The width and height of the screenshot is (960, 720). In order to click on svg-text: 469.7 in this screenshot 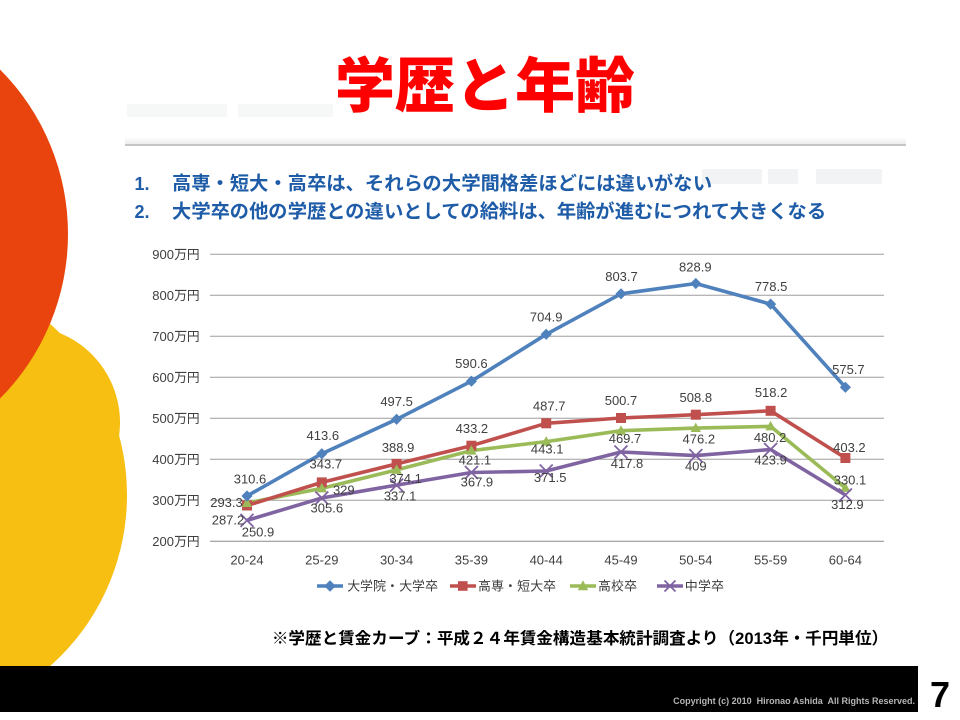, I will do `click(625, 438)`.